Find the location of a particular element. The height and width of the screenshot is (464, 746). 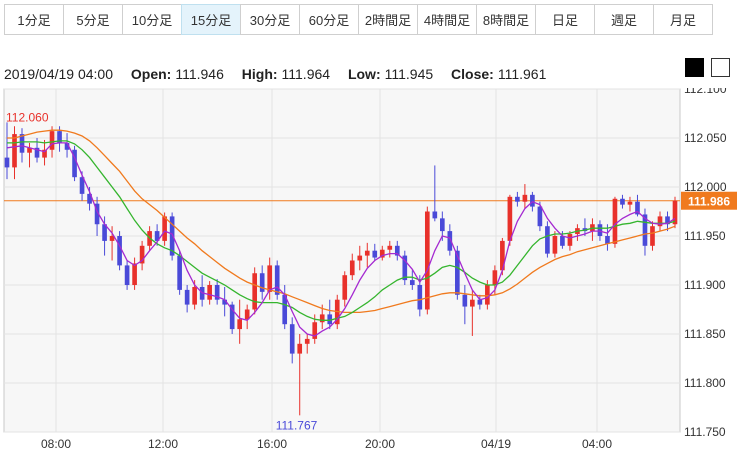

tab-2: 5分足 is located at coordinates (93, 19).